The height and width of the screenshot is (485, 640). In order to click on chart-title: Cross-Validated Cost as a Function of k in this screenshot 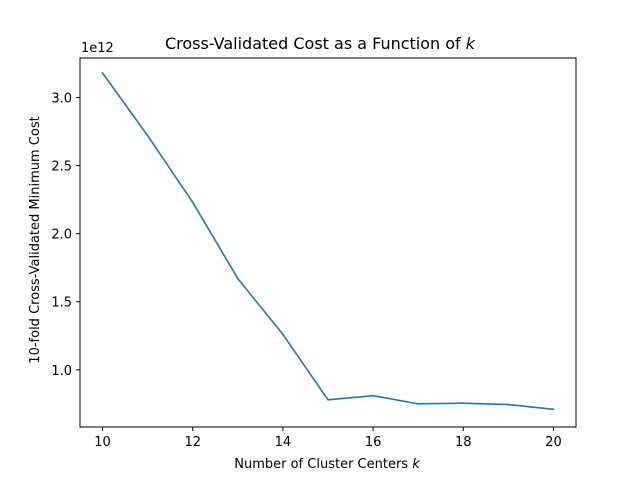, I will do `click(320, 43)`.